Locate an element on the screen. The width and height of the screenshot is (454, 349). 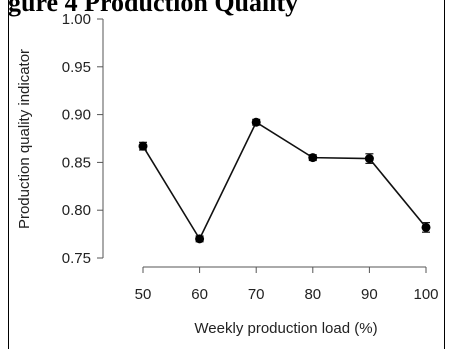
x-tick-label: 50 is located at coordinates (143, 294).